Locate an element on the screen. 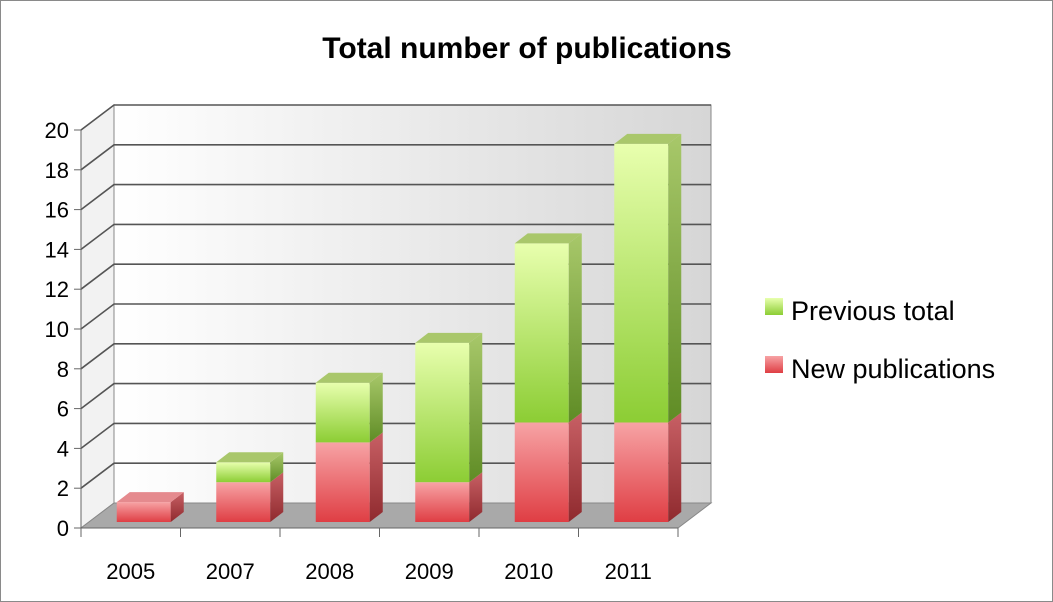  bar-2008 is located at coordinates (349, 447).